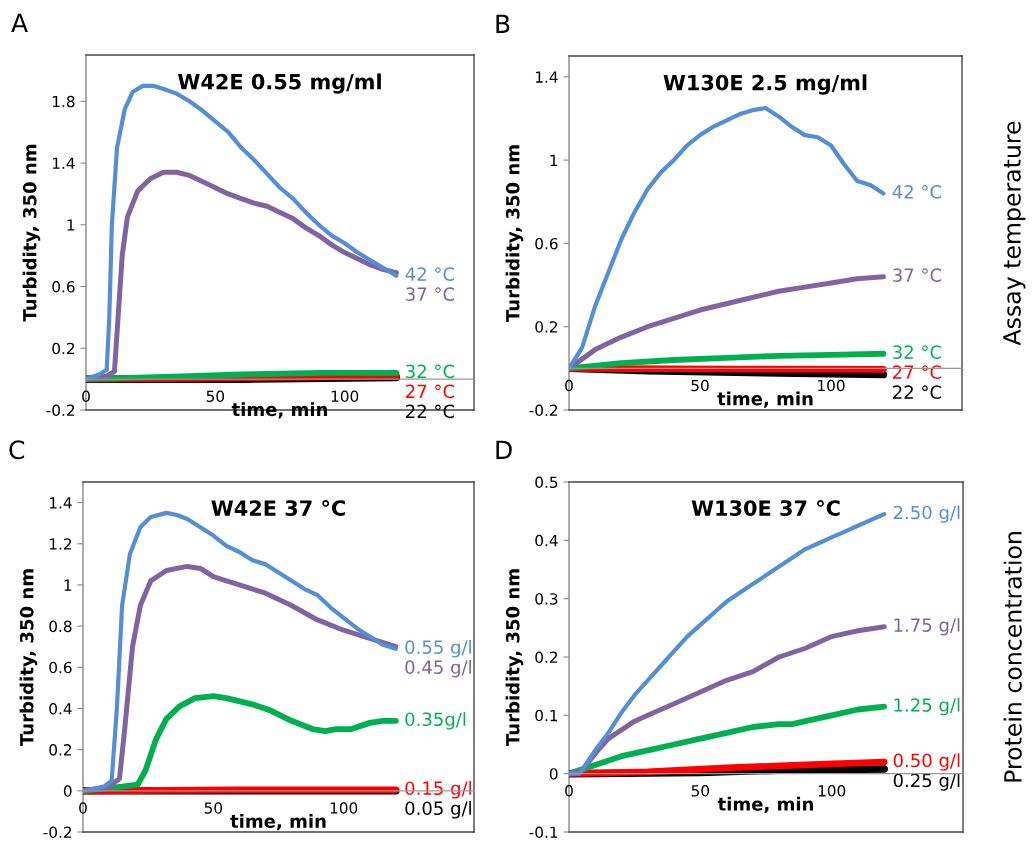  What do you see at coordinates (927, 706) in the screenshot?
I see `series-label: 1.25 g/l` at bounding box center [927, 706].